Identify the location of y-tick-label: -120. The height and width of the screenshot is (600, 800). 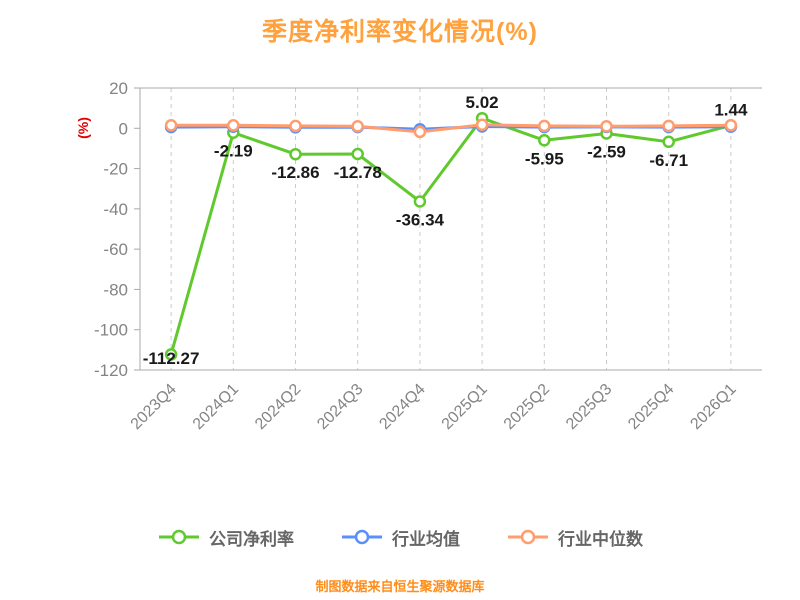
(111, 370).